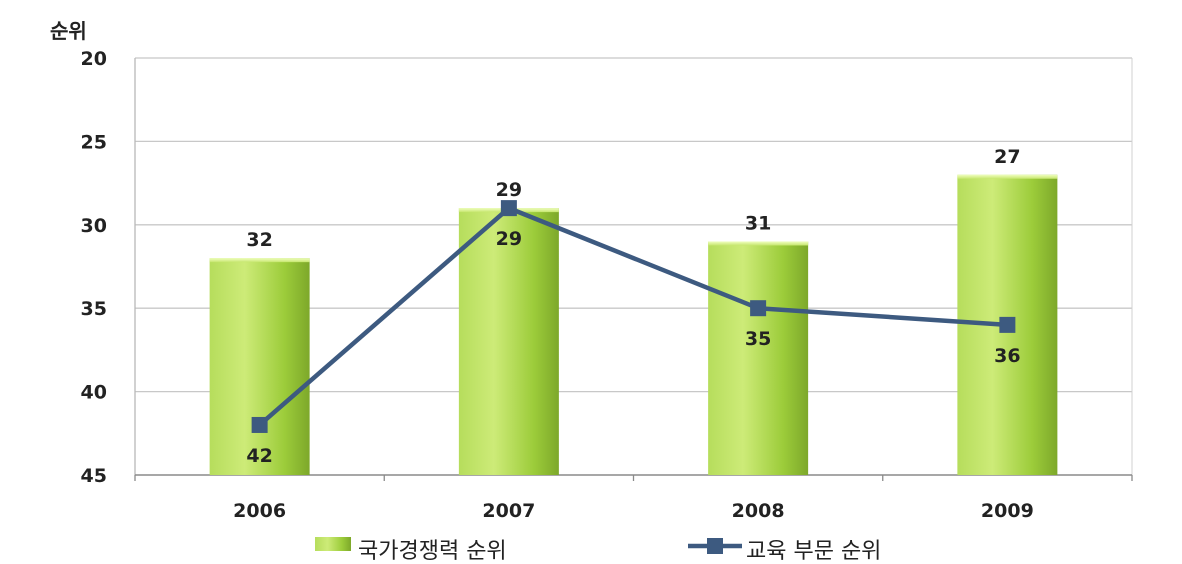 The width and height of the screenshot is (1182, 564). Describe the element at coordinates (432, 549) in the screenshot. I see `legend-label: 국가경쟁력 순위` at that location.